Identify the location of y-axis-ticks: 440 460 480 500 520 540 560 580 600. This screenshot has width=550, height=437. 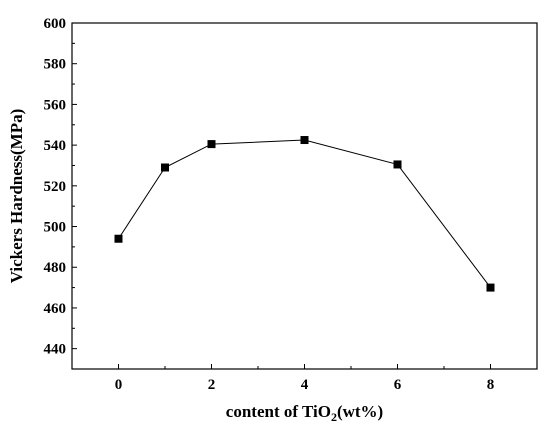
(60, 193).